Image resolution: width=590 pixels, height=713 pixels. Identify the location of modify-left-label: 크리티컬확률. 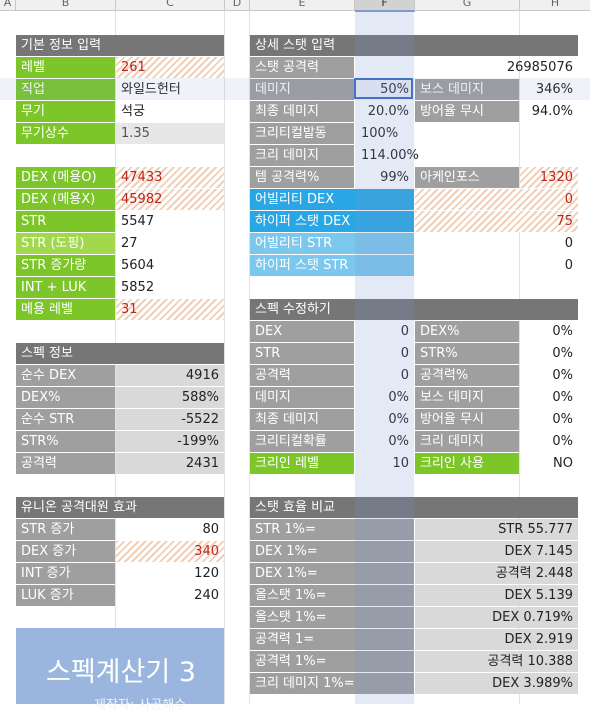
(302, 441).